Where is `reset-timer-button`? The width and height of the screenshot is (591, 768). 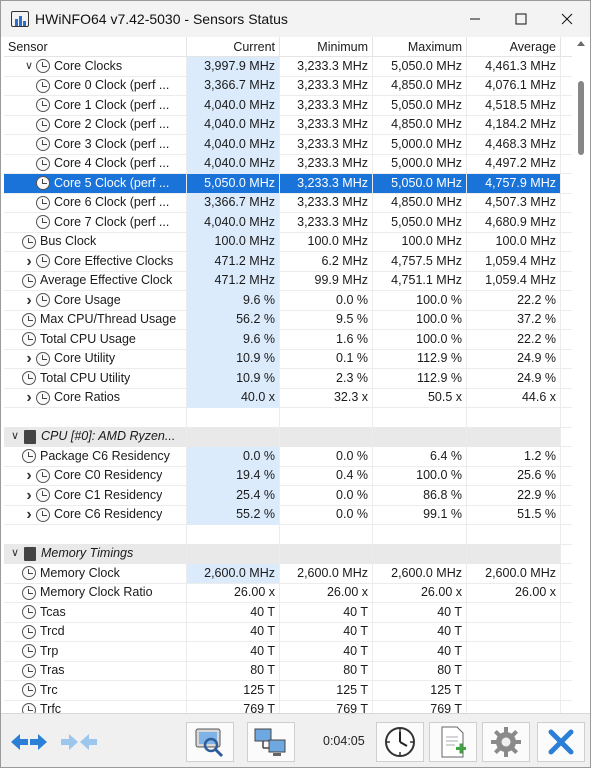 reset-timer-button is located at coordinates (400, 742).